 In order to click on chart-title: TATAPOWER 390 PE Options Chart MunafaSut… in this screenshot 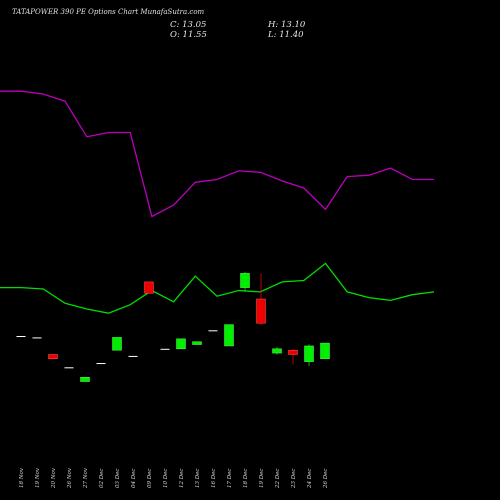, I will do `click(108, 12)`.